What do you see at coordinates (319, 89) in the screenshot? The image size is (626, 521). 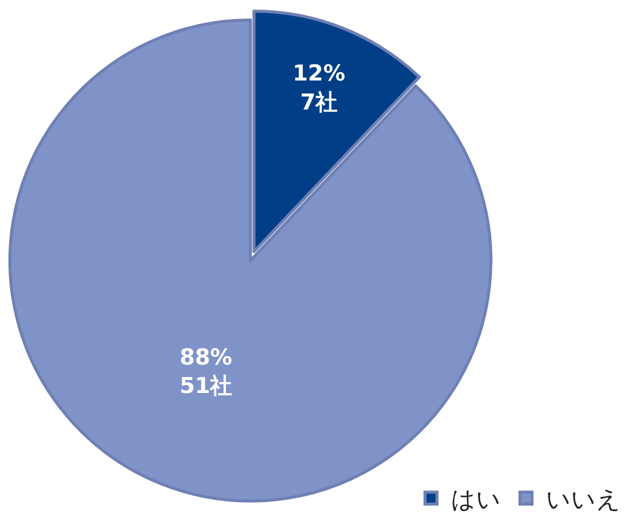 I see `data-label: 12% 7社` at bounding box center [319, 89].